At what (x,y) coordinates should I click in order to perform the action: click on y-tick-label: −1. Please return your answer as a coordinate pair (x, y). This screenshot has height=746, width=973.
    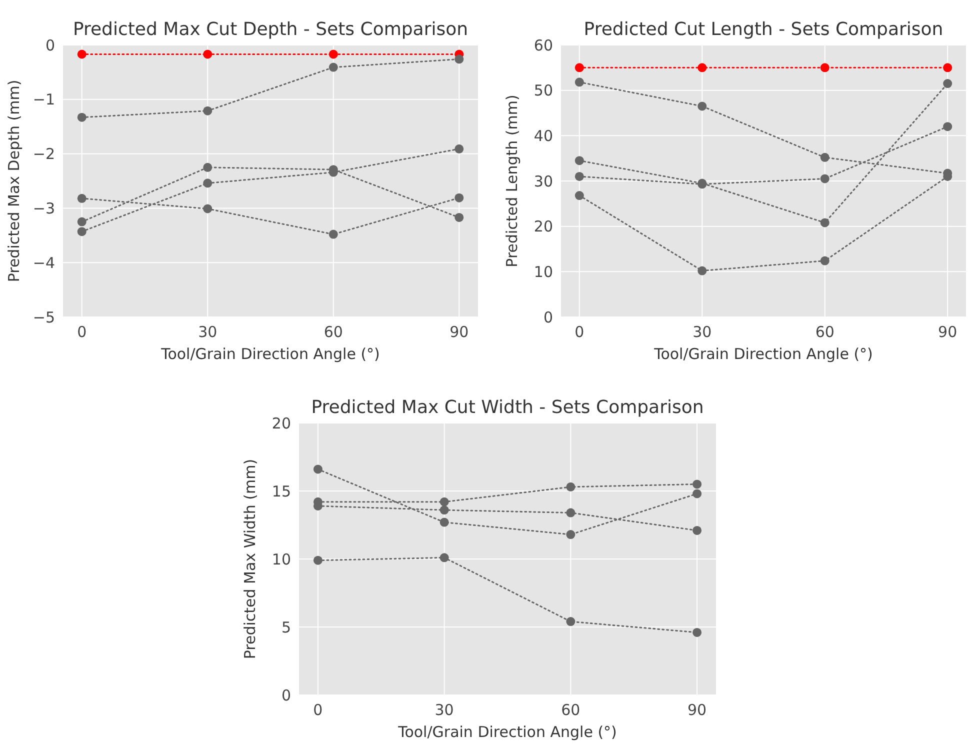
    Looking at the image, I should click on (43, 99).